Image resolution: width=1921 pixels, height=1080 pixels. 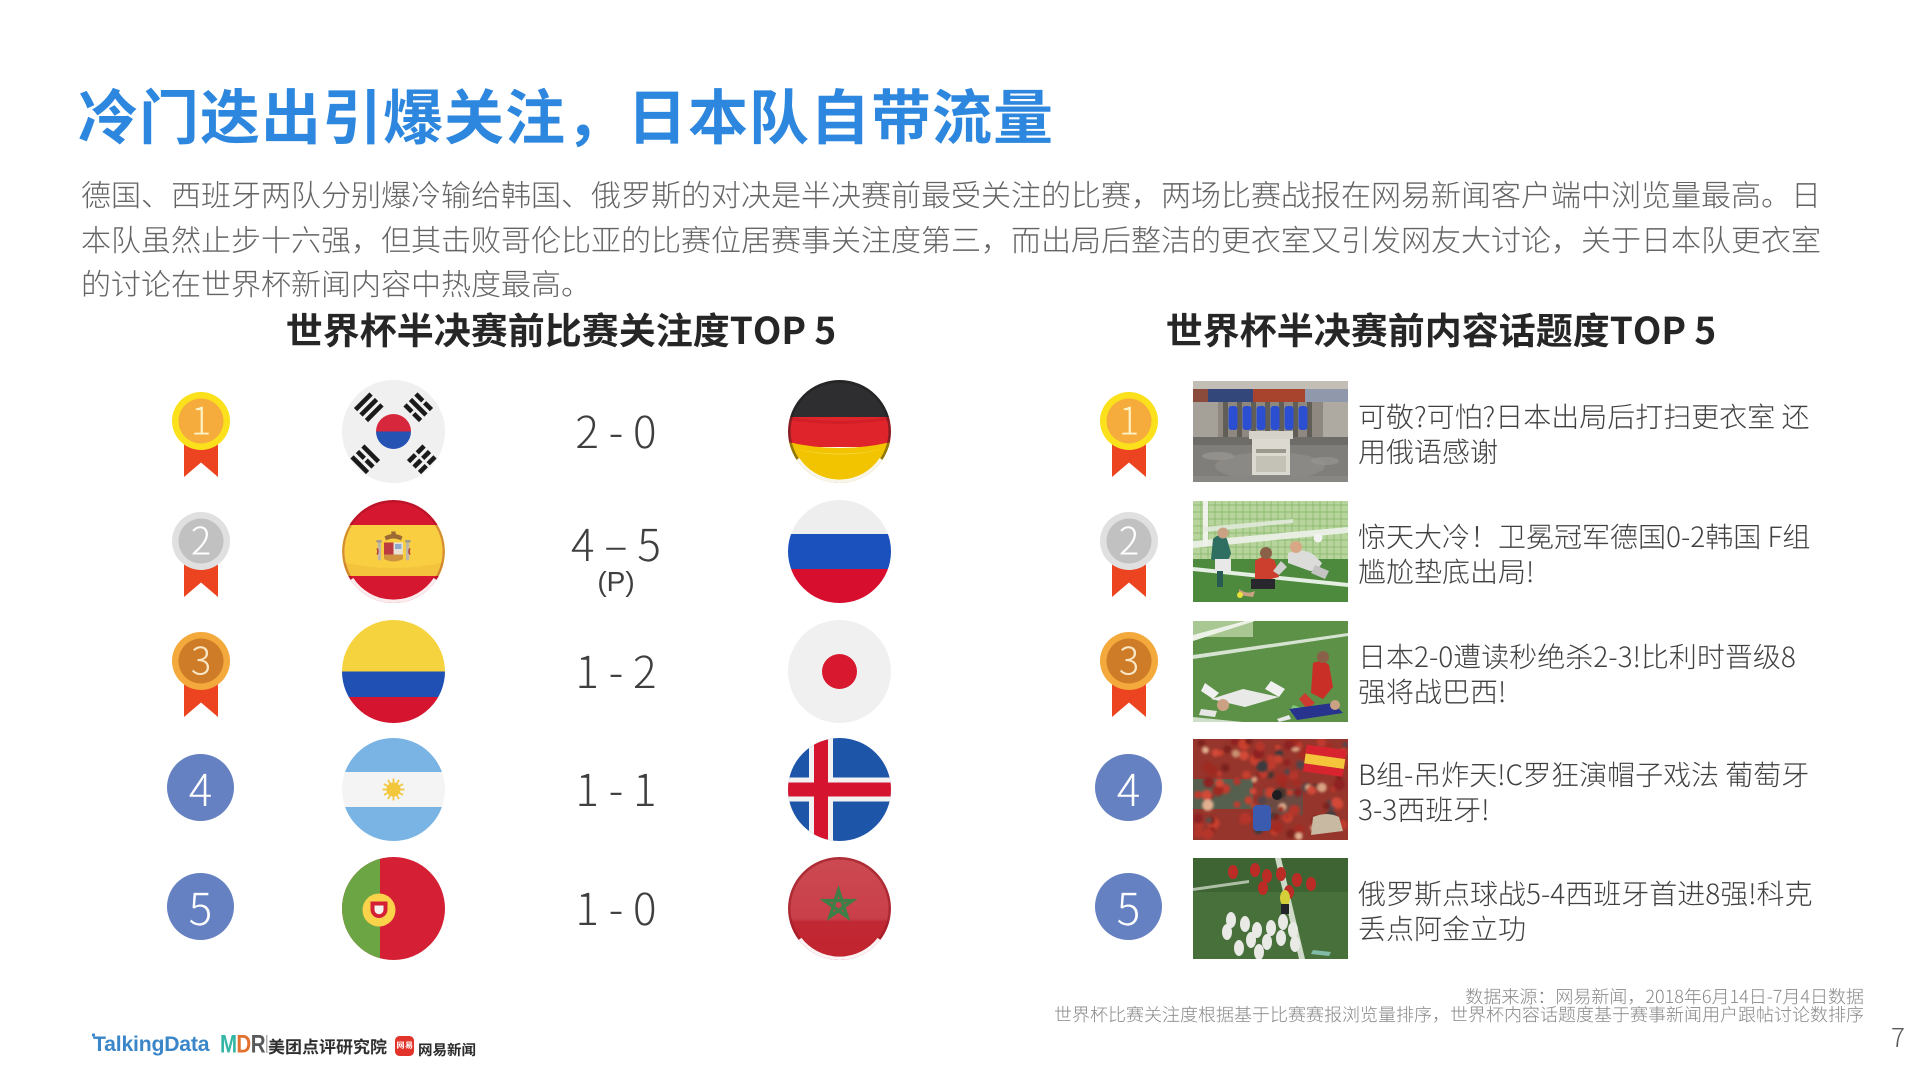 What do you see at coordinates (243, 1044) in the screenshot?
I see `svg-text: D` at bounding box center [243, 1044].